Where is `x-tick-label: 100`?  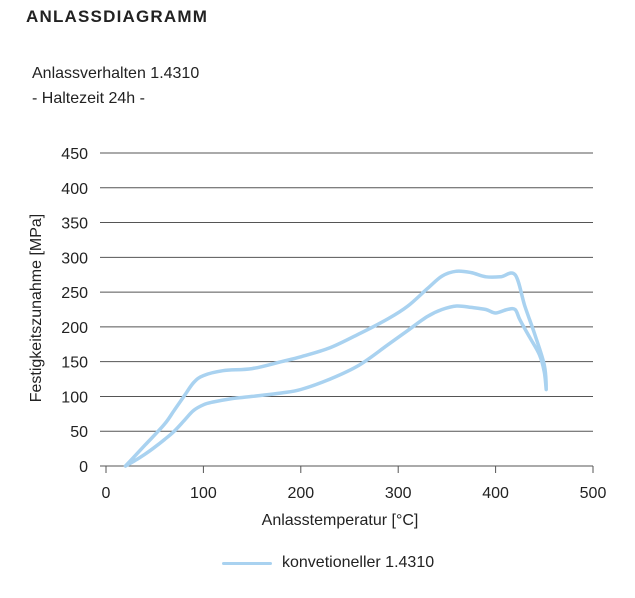 x-tick-label: 100 is located at coordinates (203, 493).